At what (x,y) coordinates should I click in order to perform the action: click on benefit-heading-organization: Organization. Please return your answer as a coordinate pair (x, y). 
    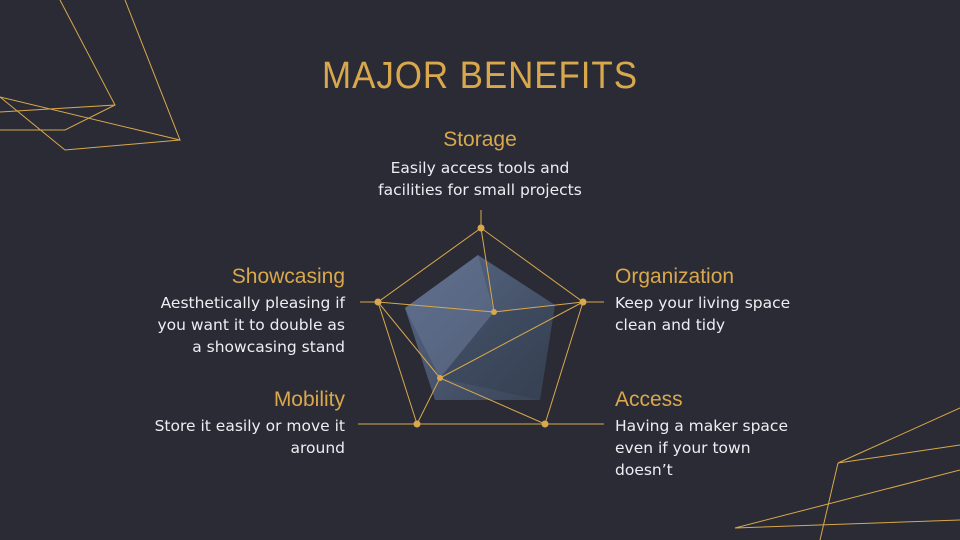
    Looking at the image, I should click on (675, 276).